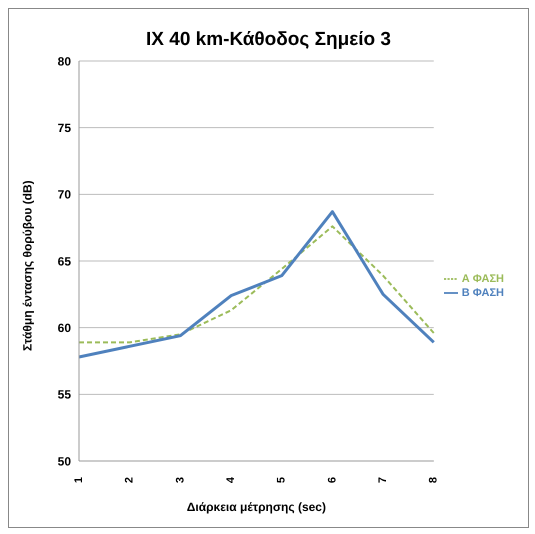  What do you see at coordinates (78, 480) in the screenshot?
I see `x-tick-label: 1` at bounding box center [78, 480].